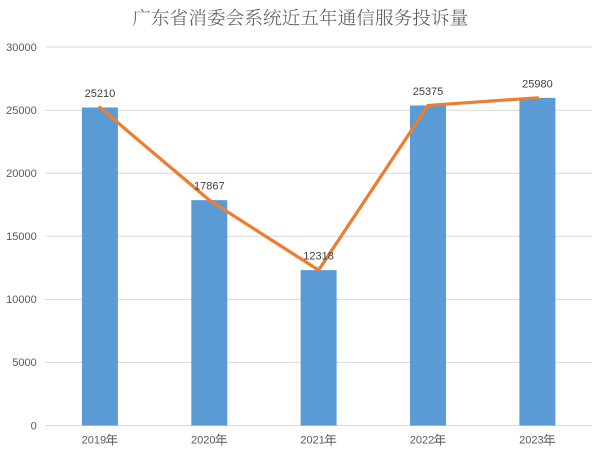  What do you see at coordinates (21, 111) in the screenshot?
I see `svg-text: 25000` at bounding box center [21, 111].